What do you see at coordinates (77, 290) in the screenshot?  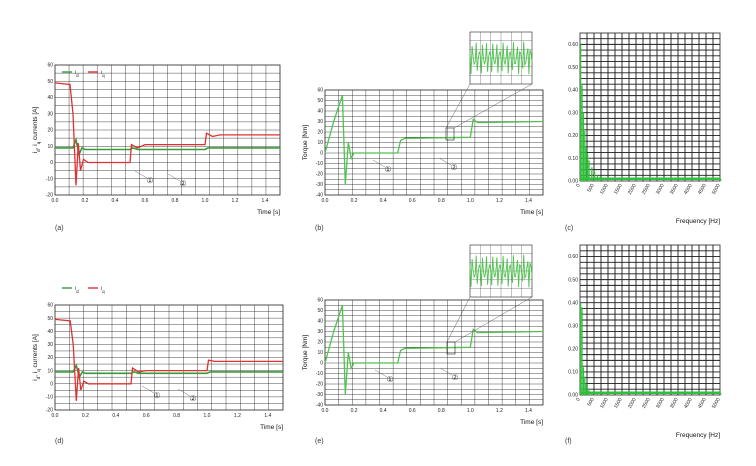 I see `legend-entry: id` at bounding box center [77, 290].